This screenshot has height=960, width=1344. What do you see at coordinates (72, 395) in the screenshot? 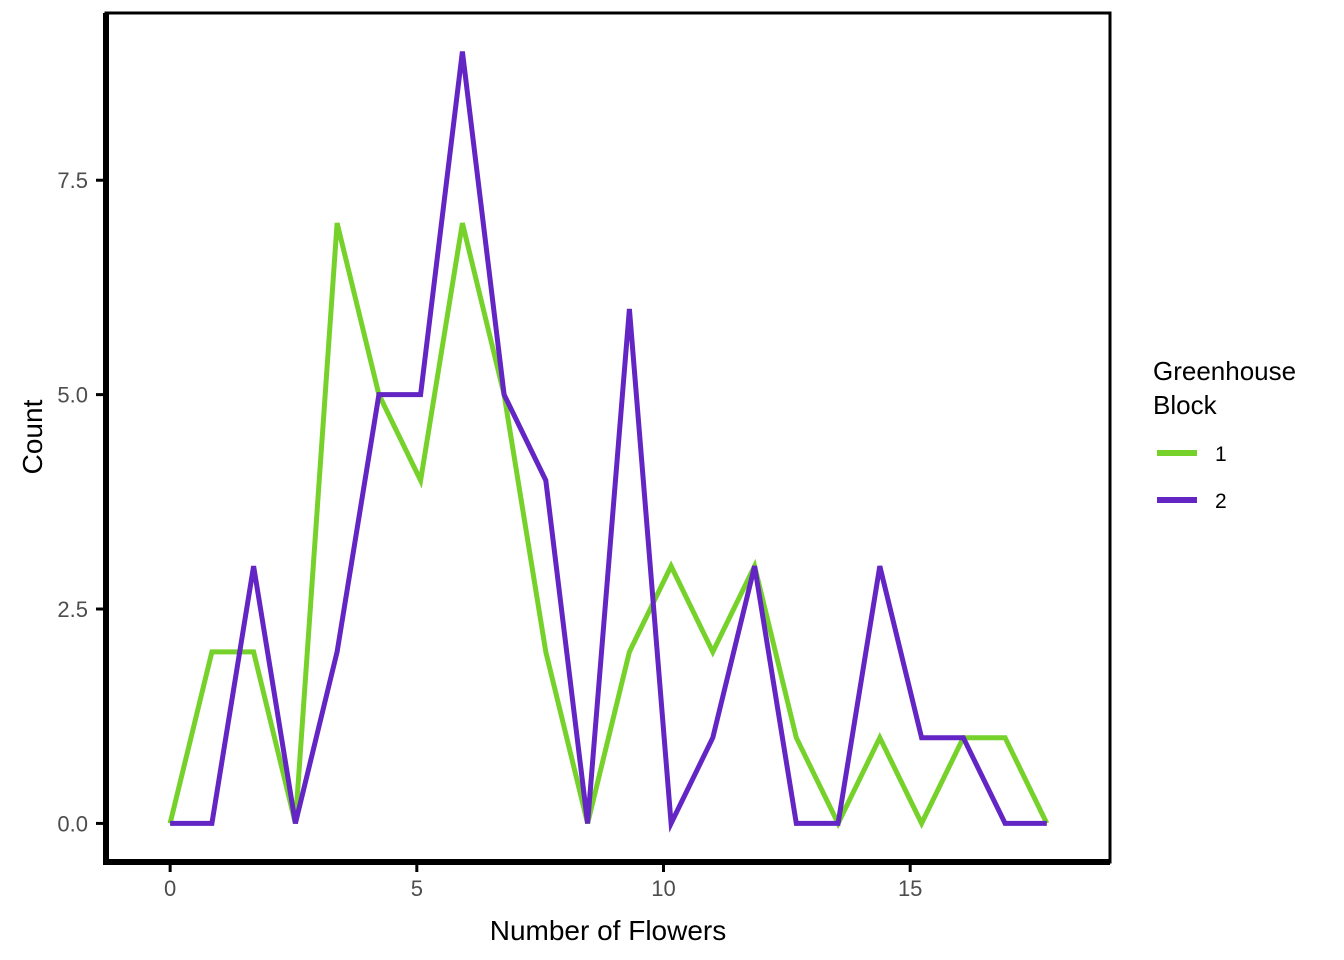
I see `y-tick-label: 5.0` at bounding box center [72, 395].